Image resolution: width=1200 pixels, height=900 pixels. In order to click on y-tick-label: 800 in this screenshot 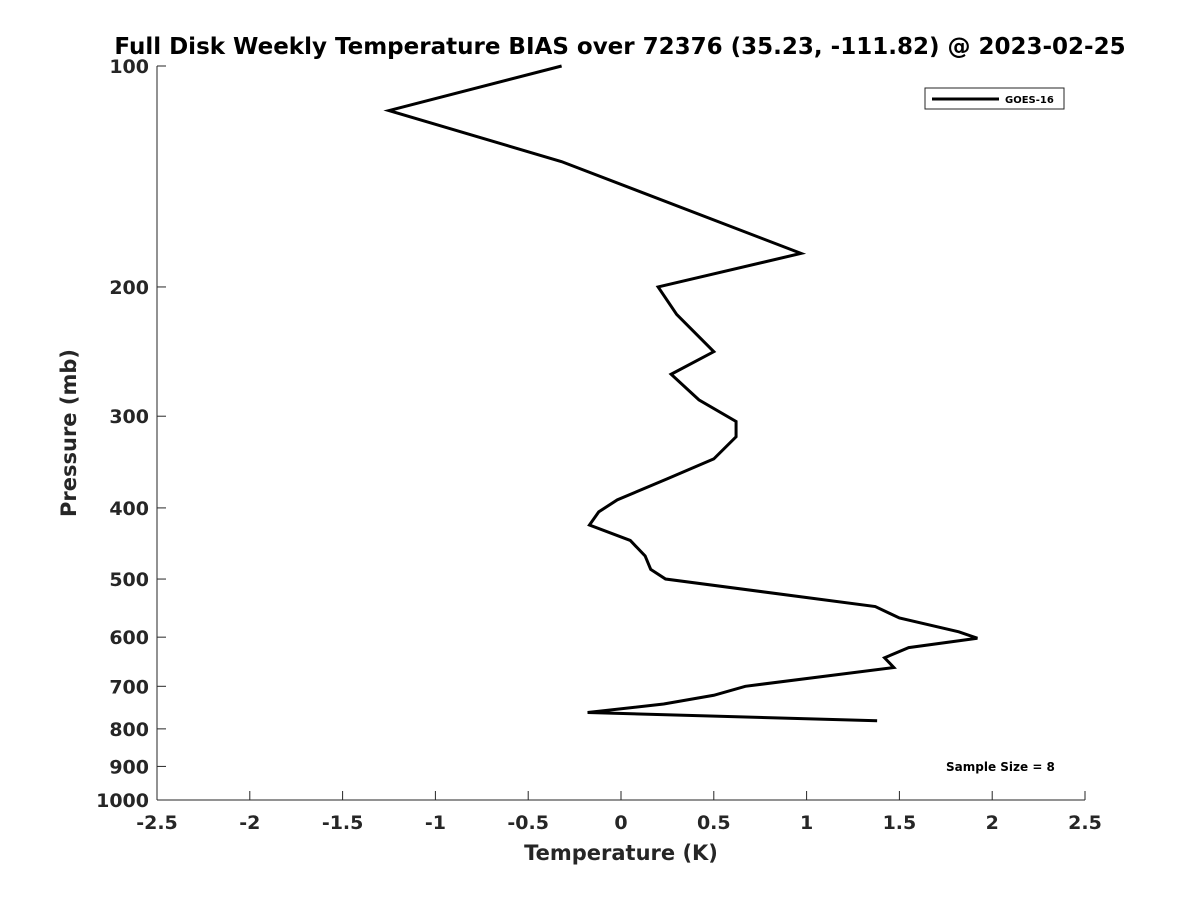, I will do `click(129, 730)`.